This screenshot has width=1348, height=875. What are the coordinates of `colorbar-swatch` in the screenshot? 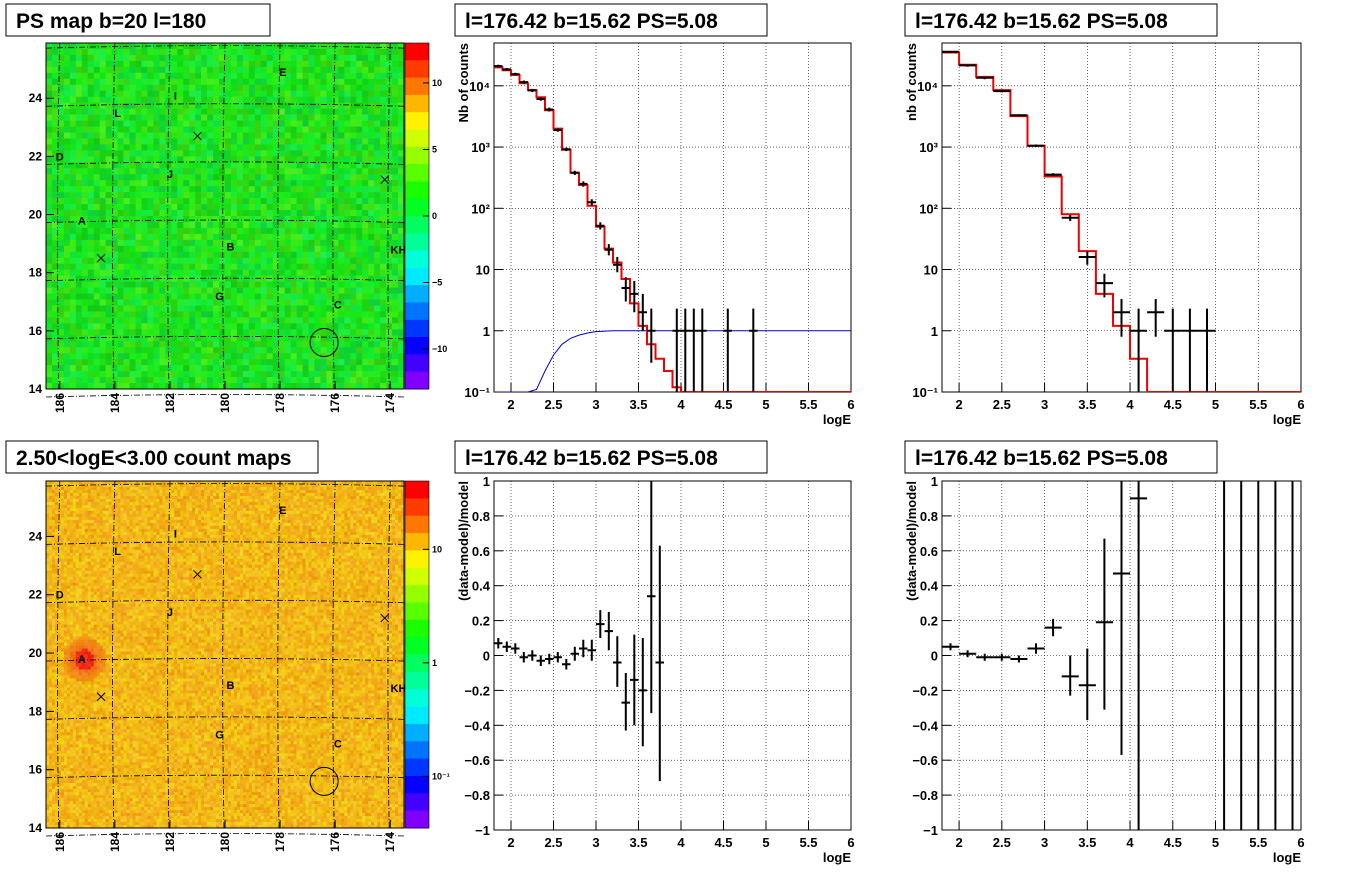 It's located at (417, 207).